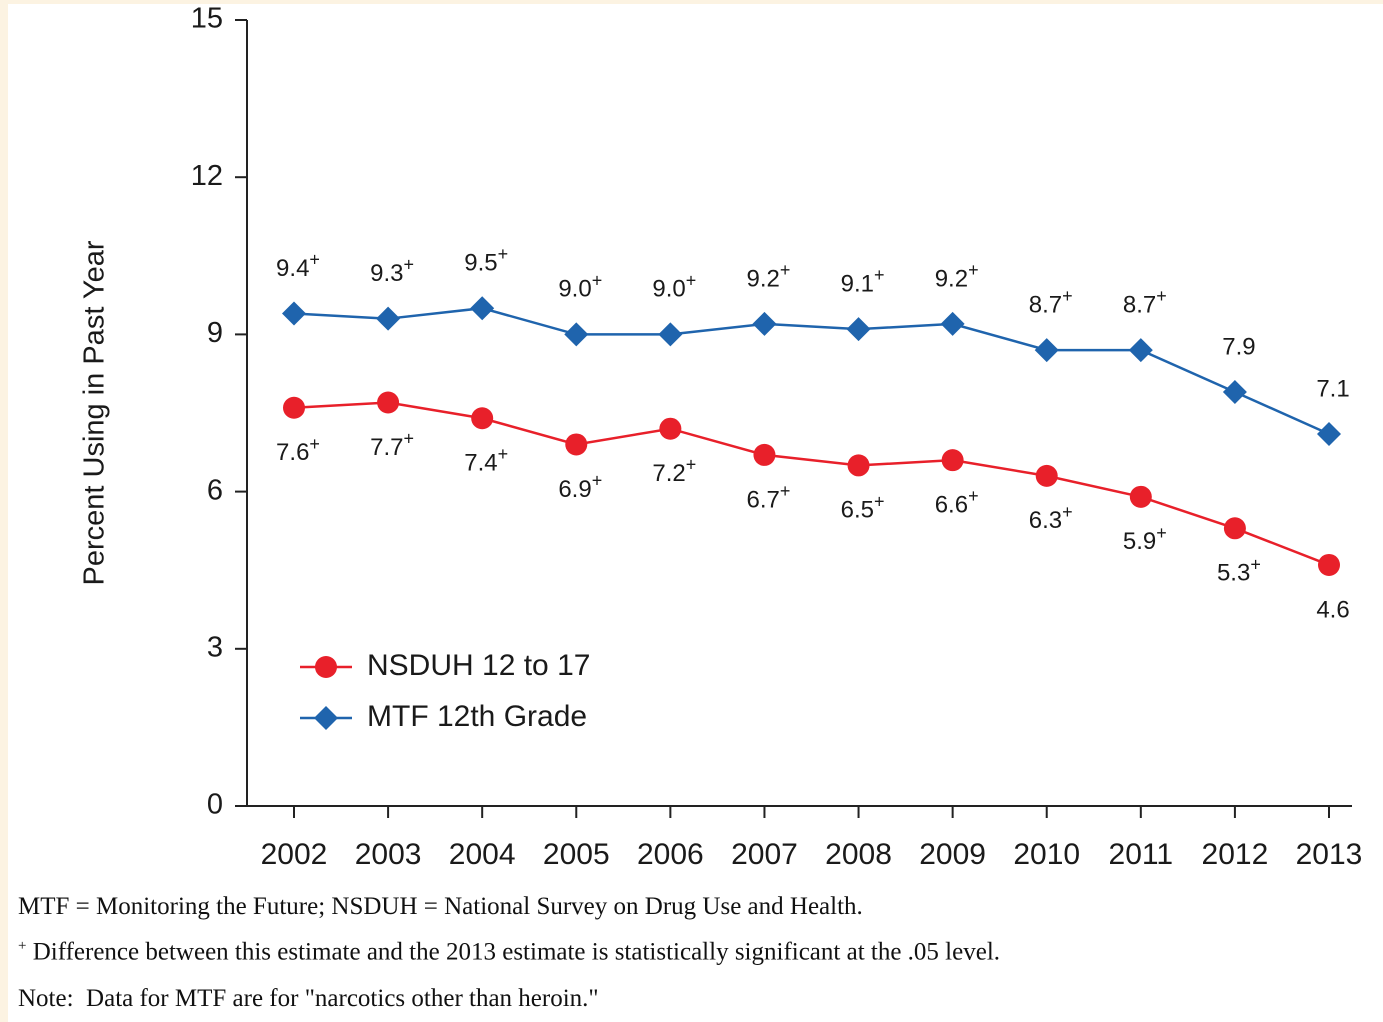 This screenshot has height=1022, width=1383. Describe the element at coordinates (670, 854) in the screenshot. I see `x-tick-label: 2006` at that location.